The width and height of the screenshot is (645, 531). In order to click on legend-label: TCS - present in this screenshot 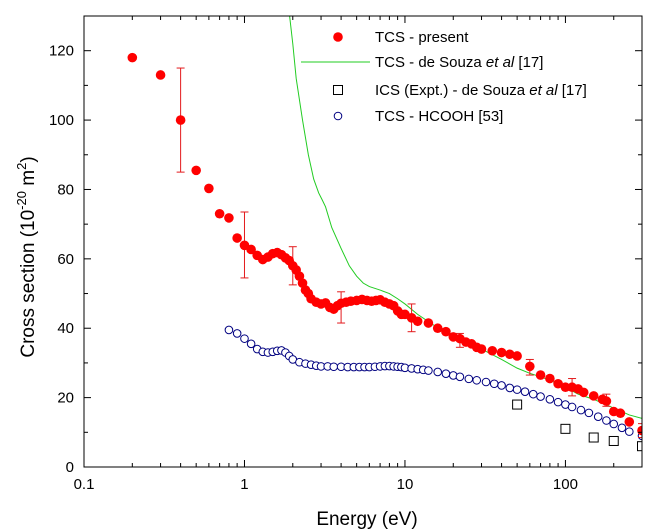, I will do `click(422, 37)`.